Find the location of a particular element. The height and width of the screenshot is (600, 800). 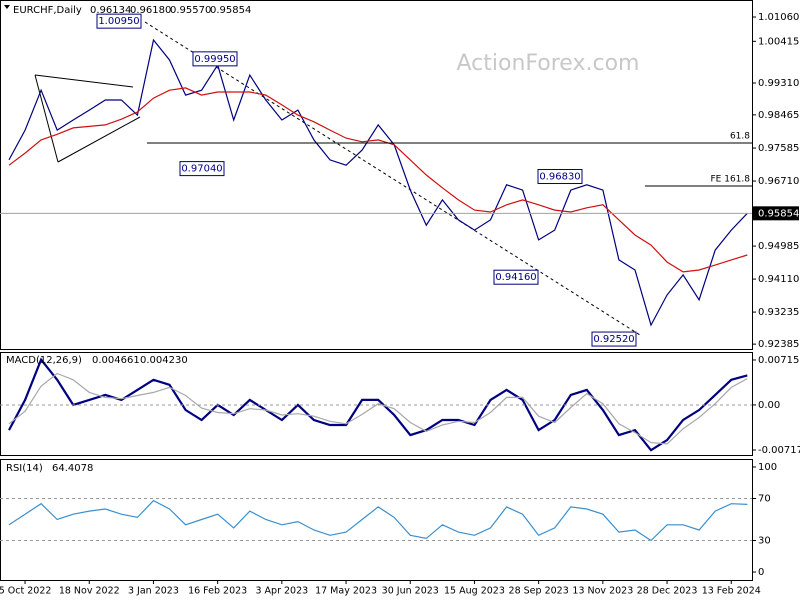

y-tick-label: 0.94985 is located at coordinates (778, 246).